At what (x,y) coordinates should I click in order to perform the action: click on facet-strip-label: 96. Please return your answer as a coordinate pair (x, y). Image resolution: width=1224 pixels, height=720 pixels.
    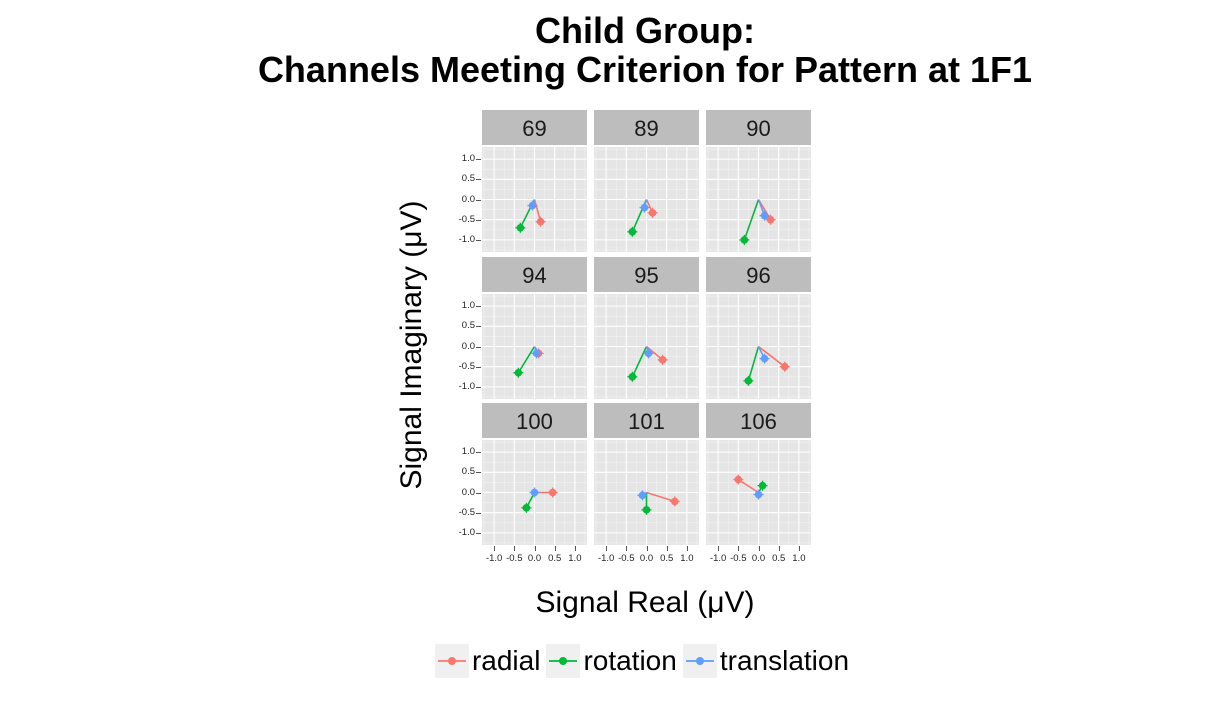
    Looking at the image, I should click on (758, 274).